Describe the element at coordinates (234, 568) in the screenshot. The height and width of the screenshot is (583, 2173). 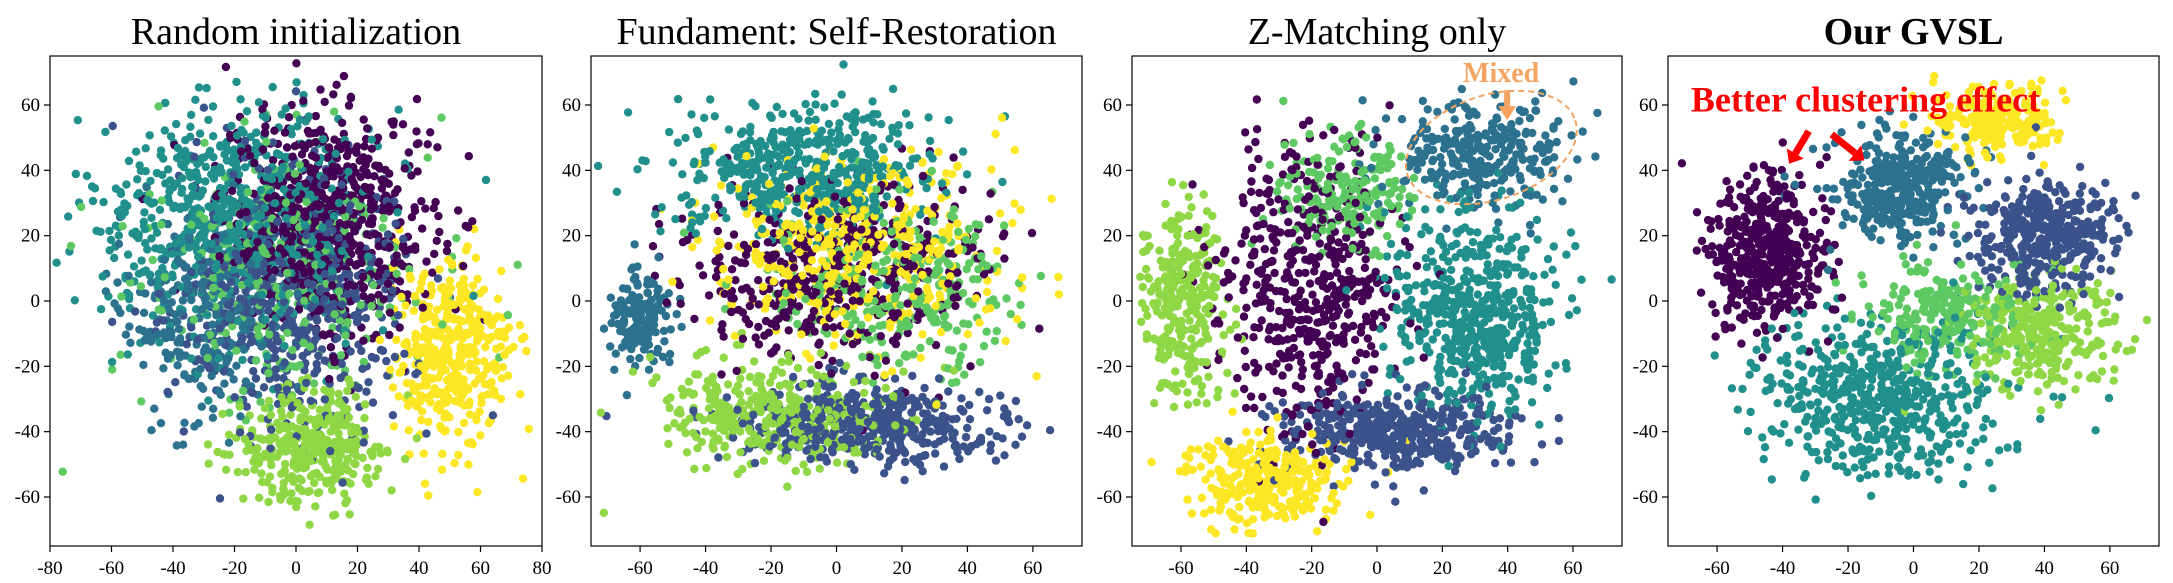
I see `x-tick-label: -20` at that location.